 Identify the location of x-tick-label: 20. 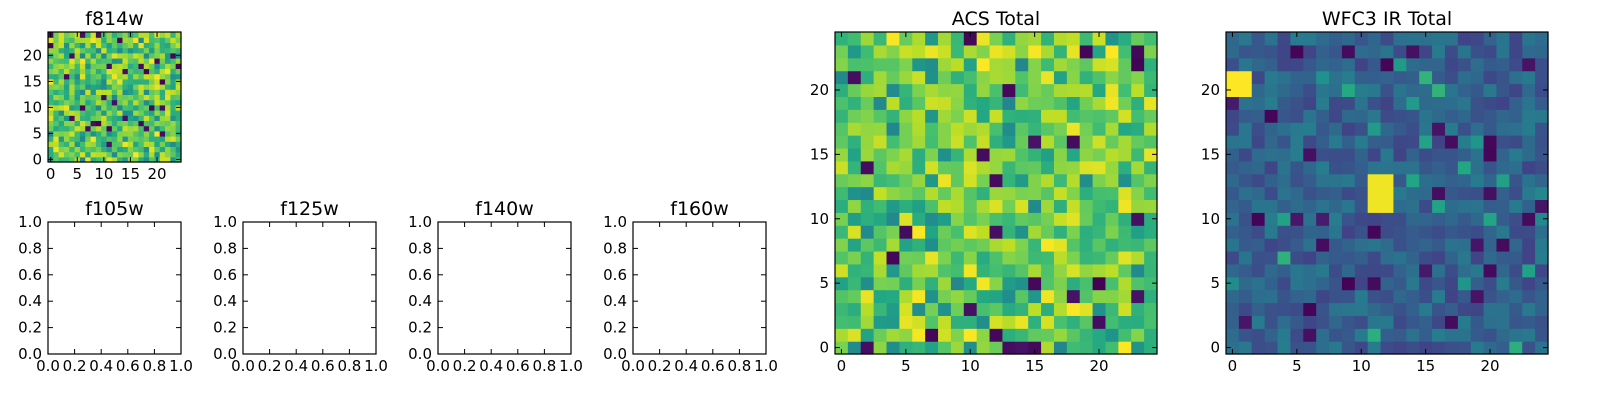
(157, 174).